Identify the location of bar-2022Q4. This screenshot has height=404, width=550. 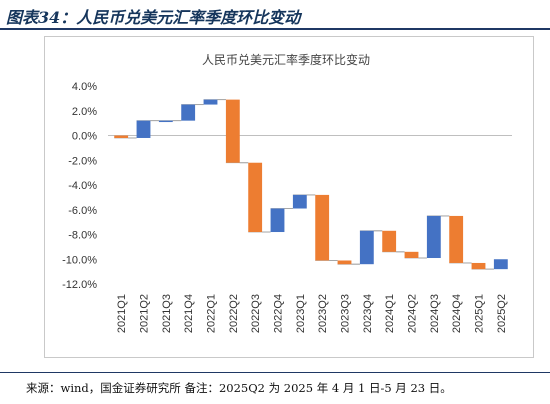
(277, 220).